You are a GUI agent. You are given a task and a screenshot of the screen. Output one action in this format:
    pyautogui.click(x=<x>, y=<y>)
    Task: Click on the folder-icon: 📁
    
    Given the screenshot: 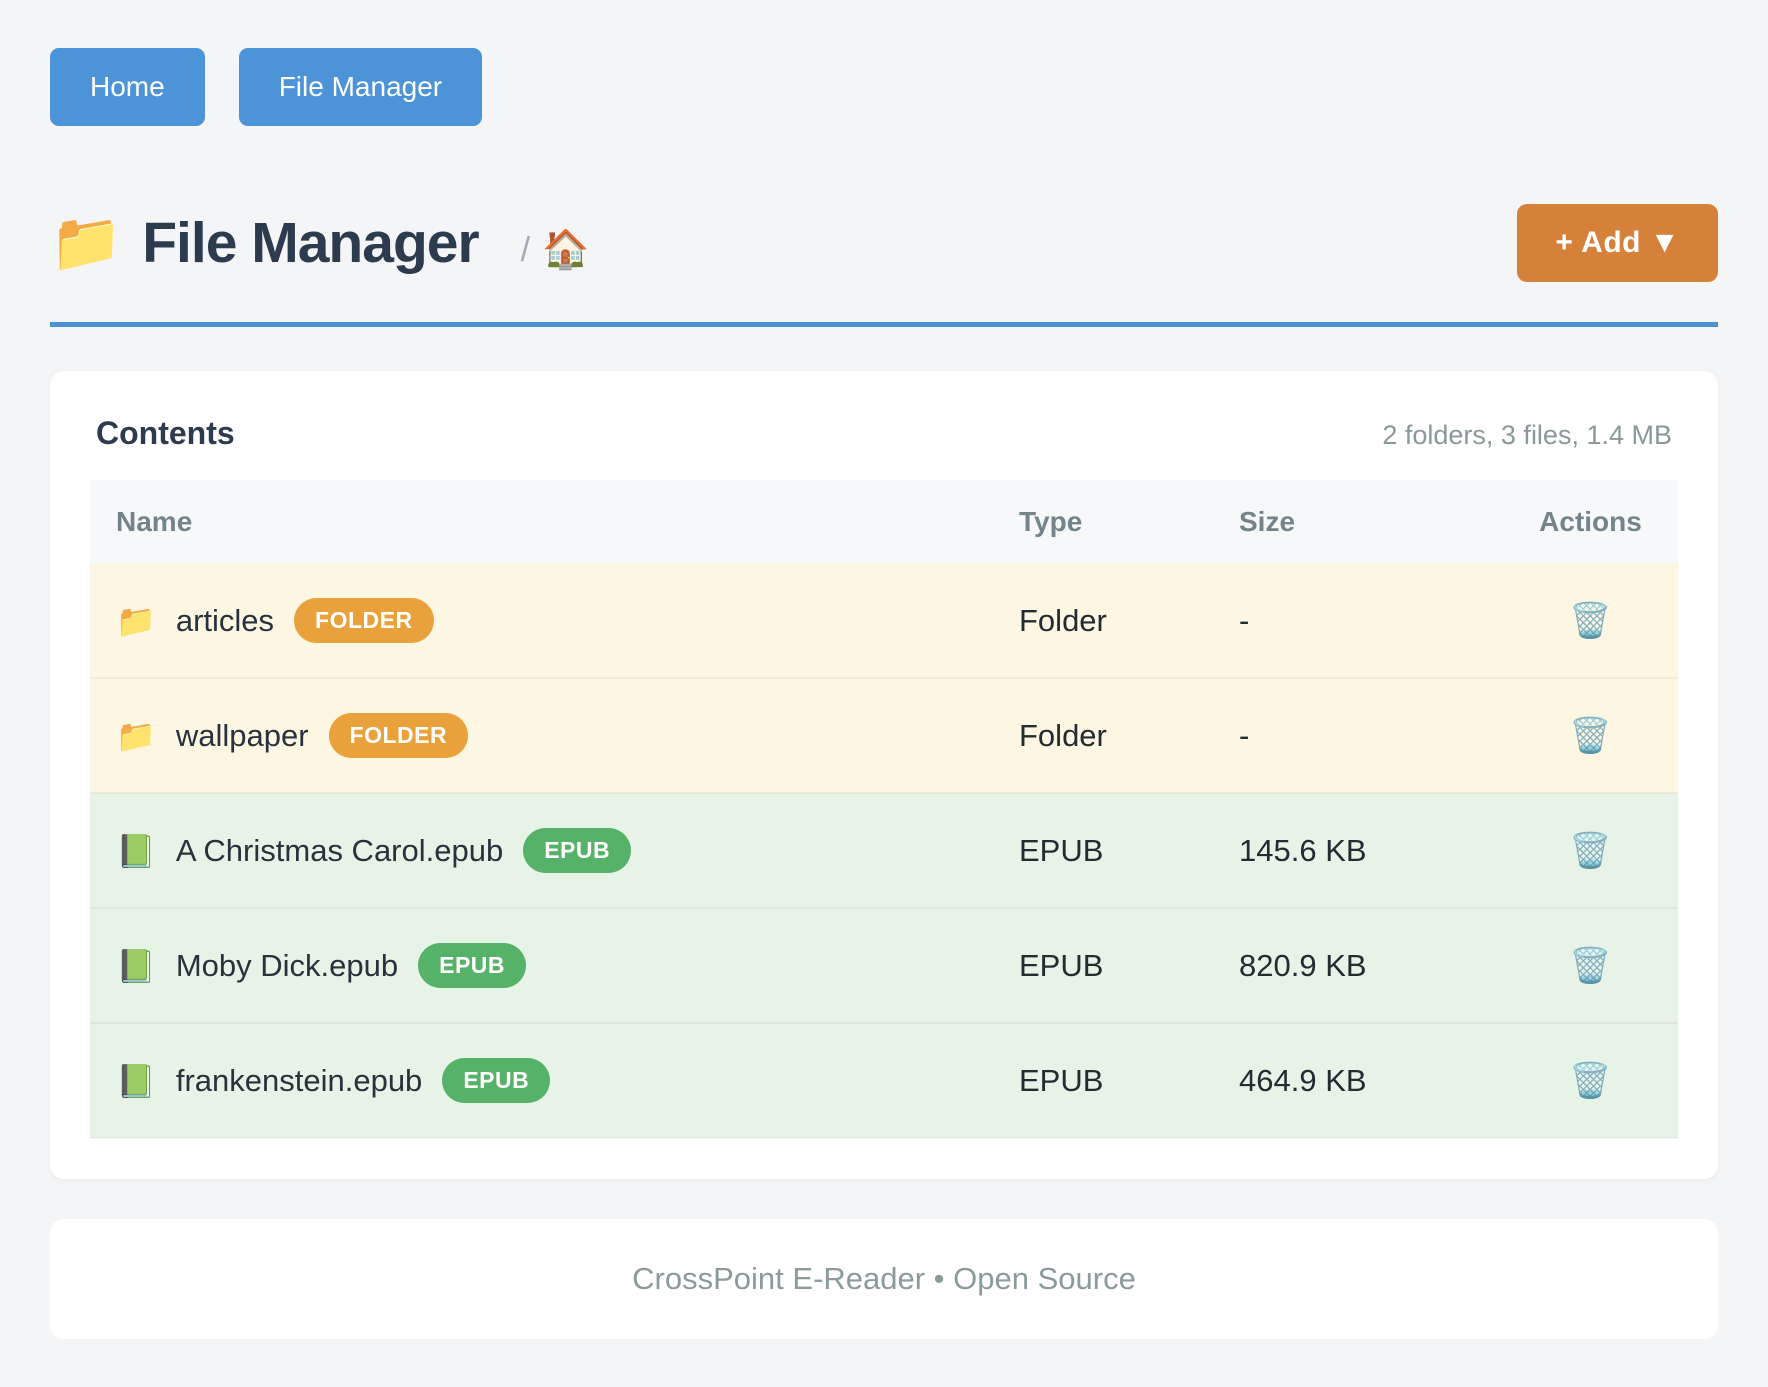 What is the action you would take?
    pyautogui.click(x=86, y=242)
    